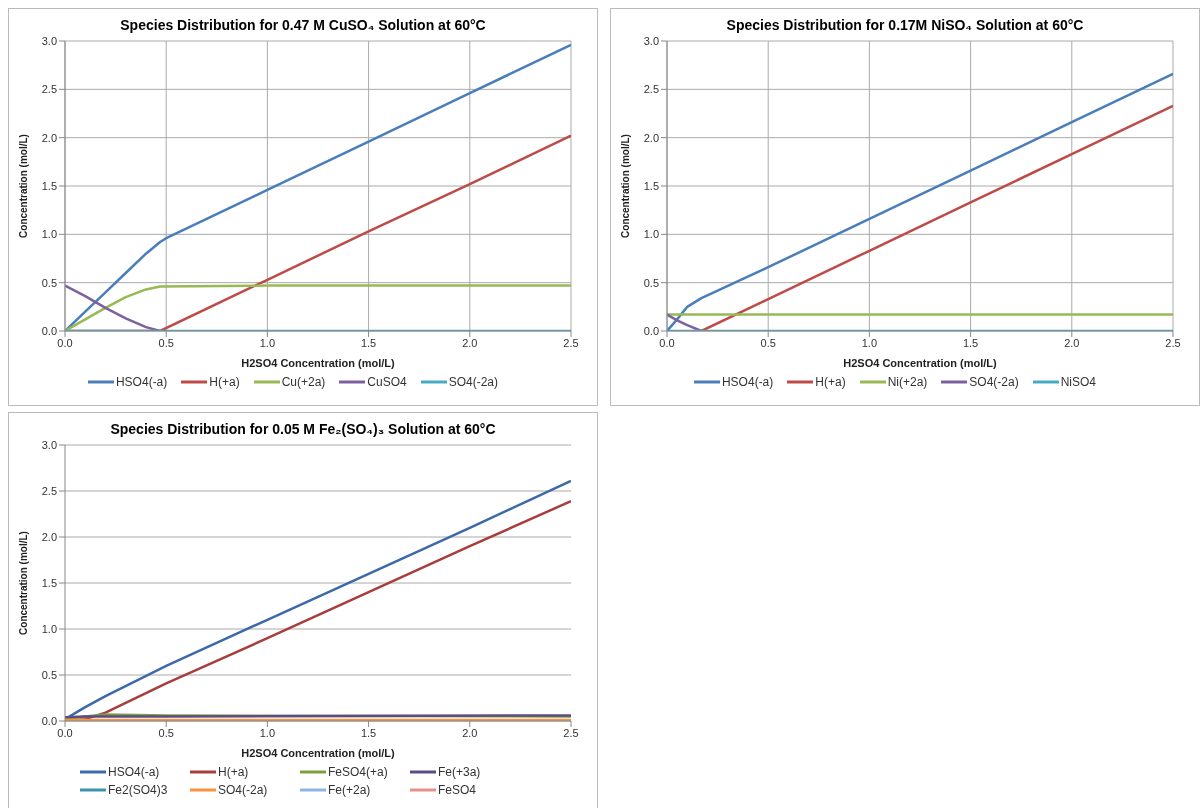 This screenshot has width=1204, height=808. What do you see at coordinates (905, 25) in the screenshot?
I see `chart-title: Species Distribution for 0.17M NiSO₄ Solution at 60°C` at bounding box center [905, 25].